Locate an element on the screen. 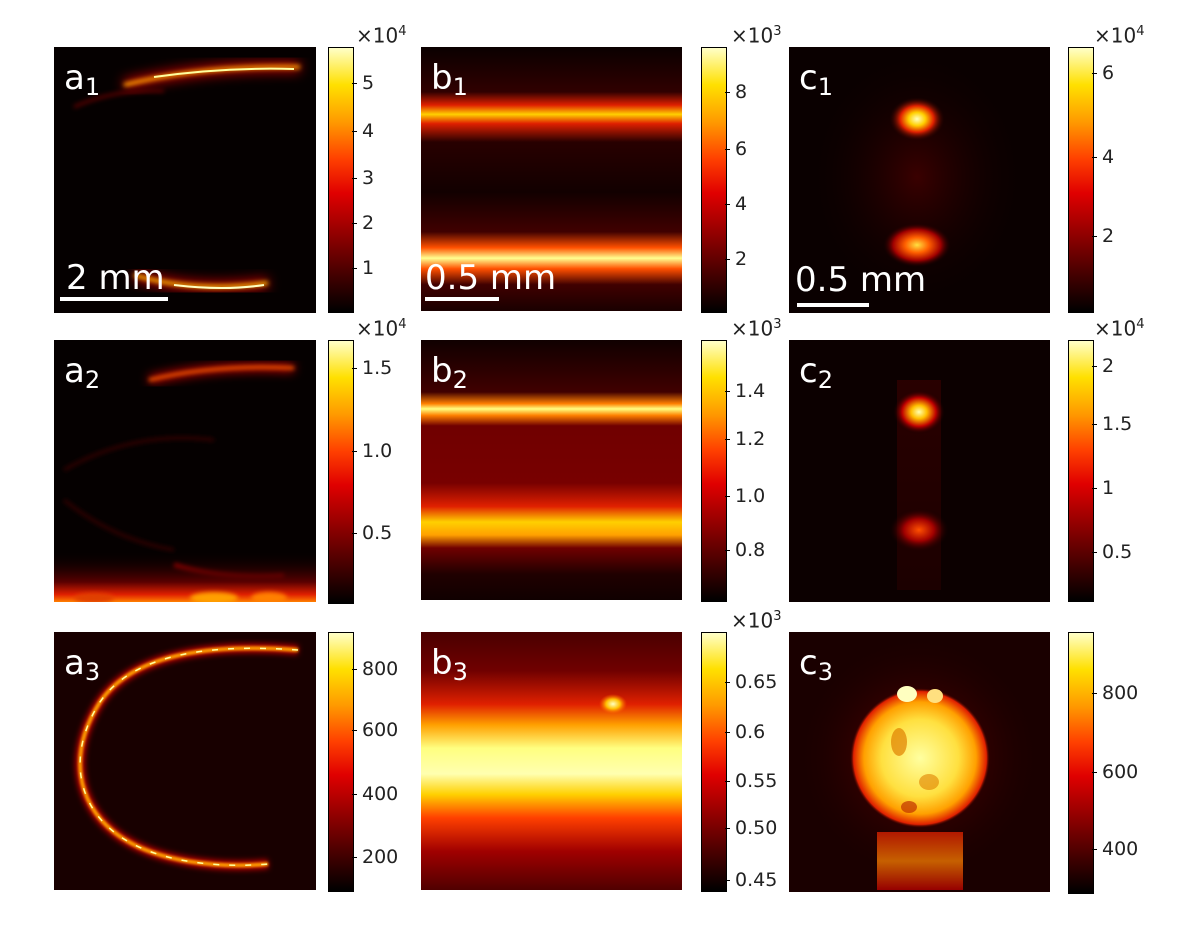  panel-b3-label: b3 is located at coordinates (449, 664).